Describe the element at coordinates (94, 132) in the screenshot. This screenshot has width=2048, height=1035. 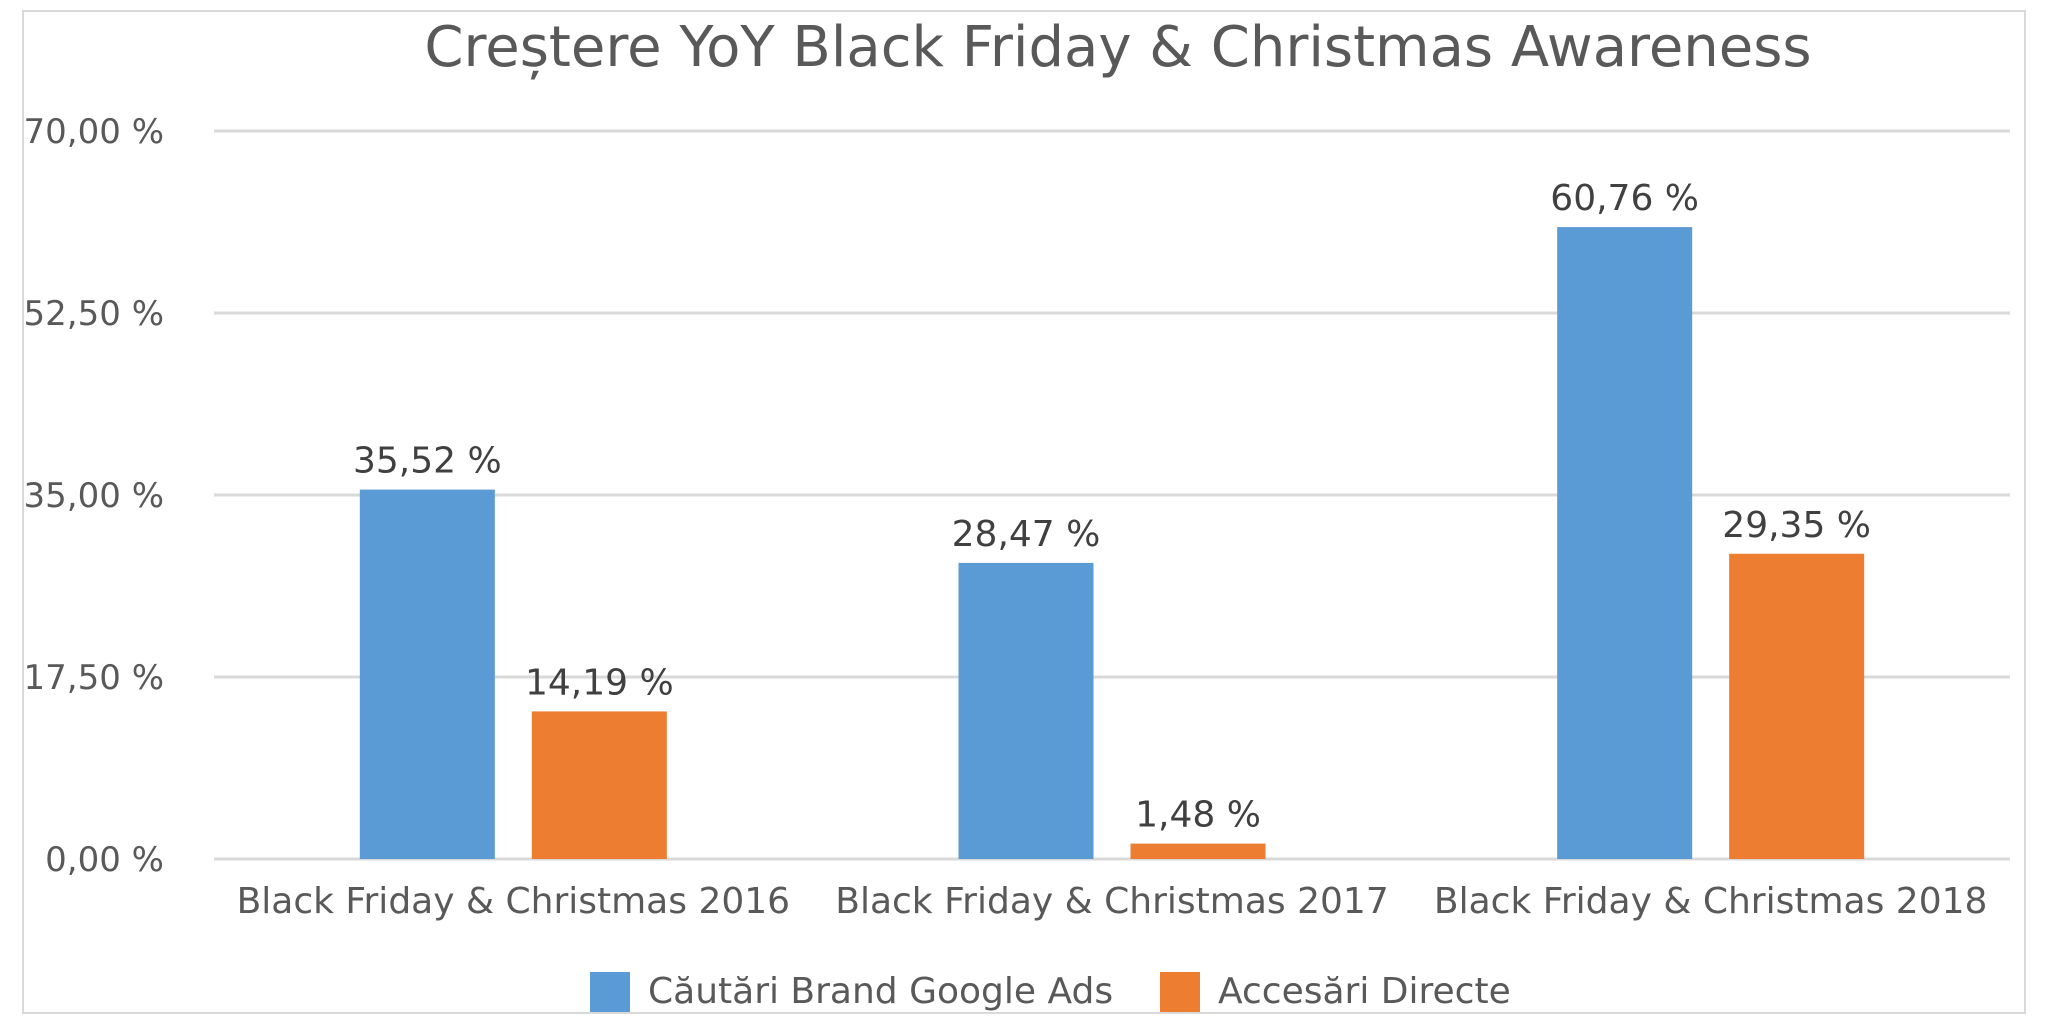
I see `y-tick-label: 70,00 %` at that location.